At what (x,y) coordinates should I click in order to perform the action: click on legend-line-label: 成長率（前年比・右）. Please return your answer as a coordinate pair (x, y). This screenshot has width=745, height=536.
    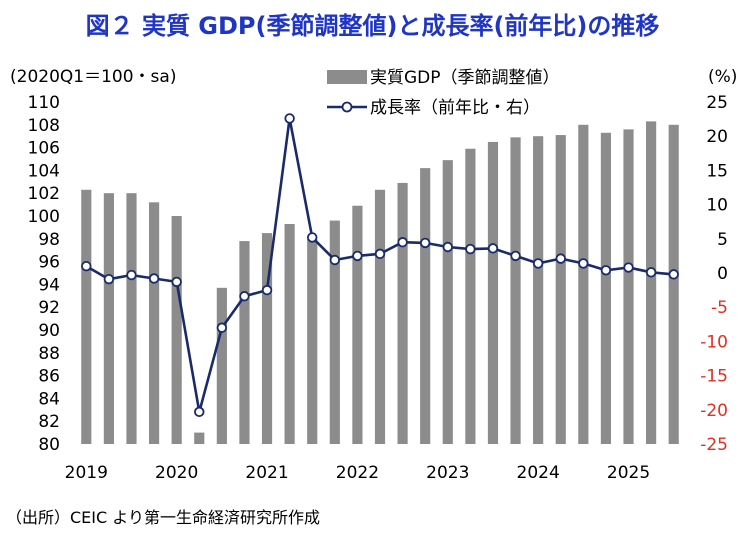
    Looking at the image, I should click on (455, 108).